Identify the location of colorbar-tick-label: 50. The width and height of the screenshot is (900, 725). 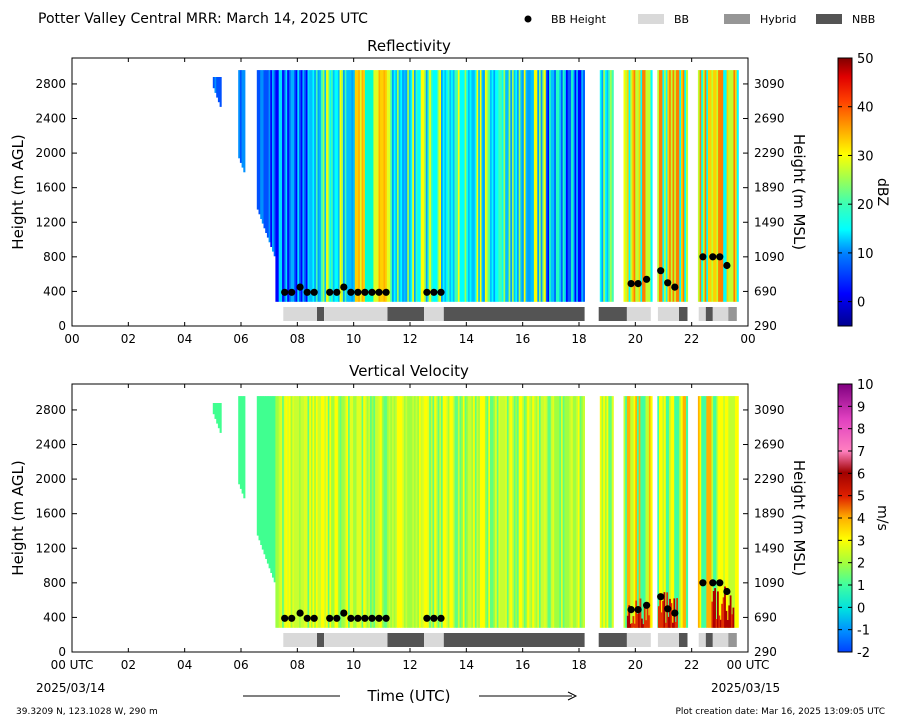
(865, 59).